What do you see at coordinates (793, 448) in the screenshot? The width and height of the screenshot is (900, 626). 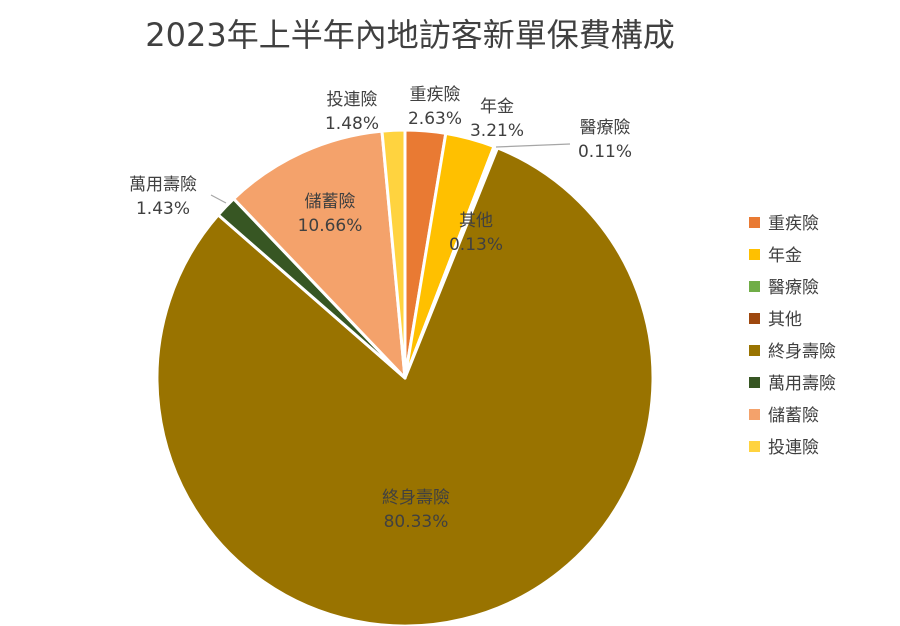 I see `legend-label-7: 投連險` at bounding box center [793, 448].